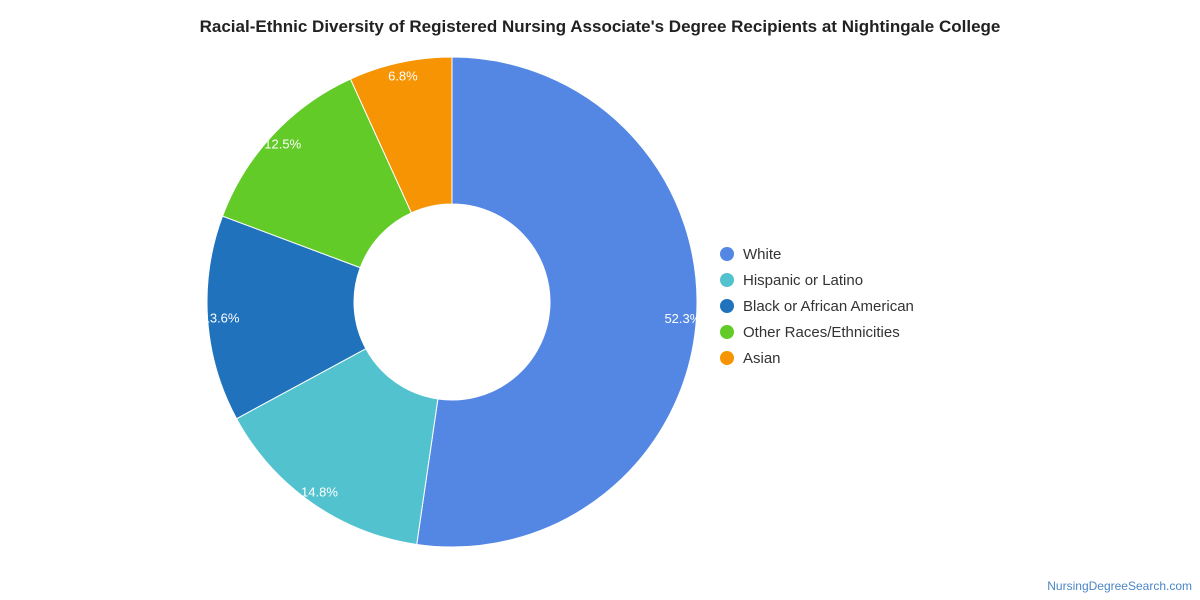  What do you see at coordinates (727, 306) in the screenshot?
I see `legend-swatch-black-or-african-american` at bounding box center [727, 306].